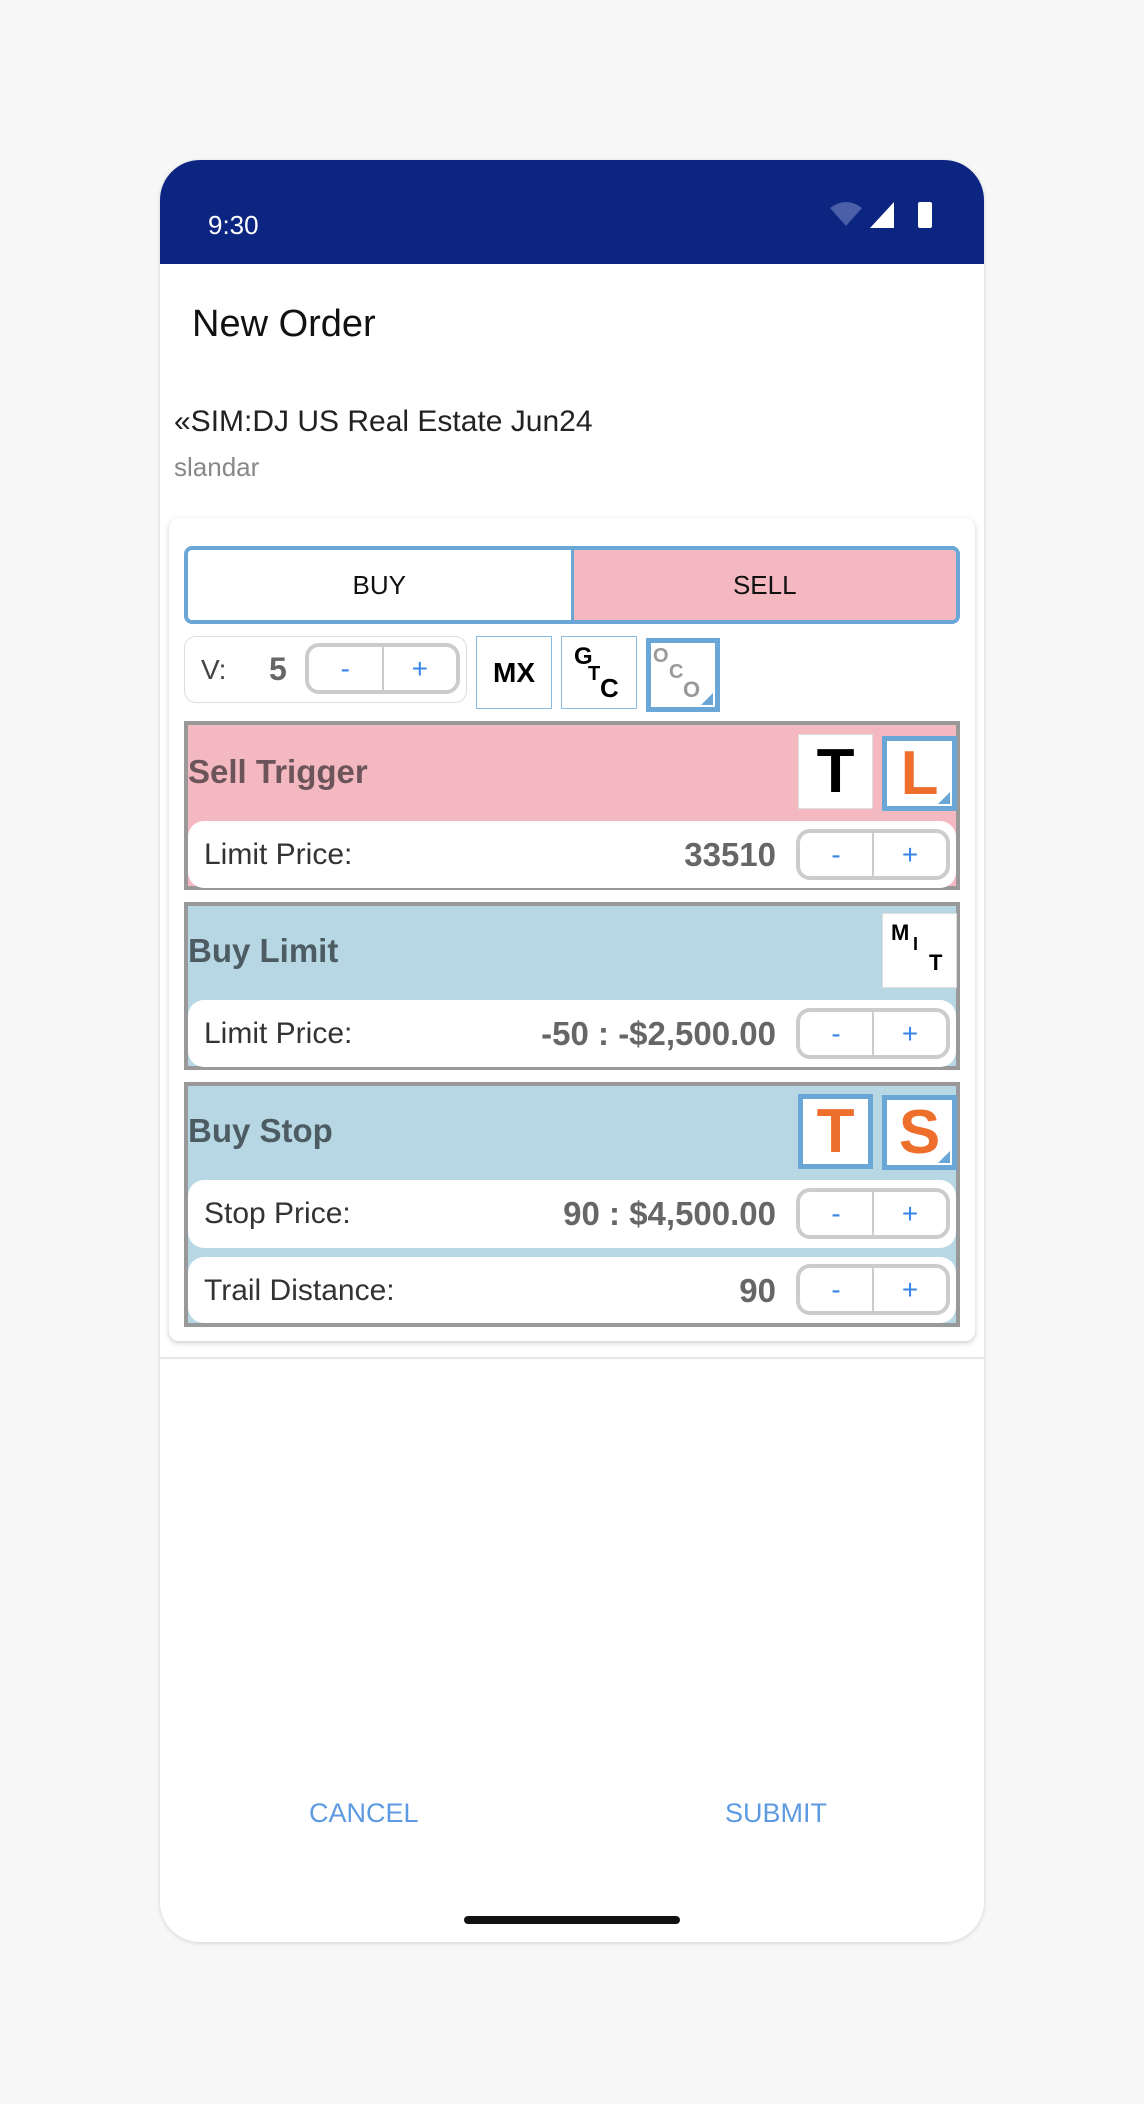 The height and width of the screenshot is (2104, 1144). What do you see at coordinates (763, 585) in the screenshot?
I see `sell-button: SELL` at bounding box center [763, 585].